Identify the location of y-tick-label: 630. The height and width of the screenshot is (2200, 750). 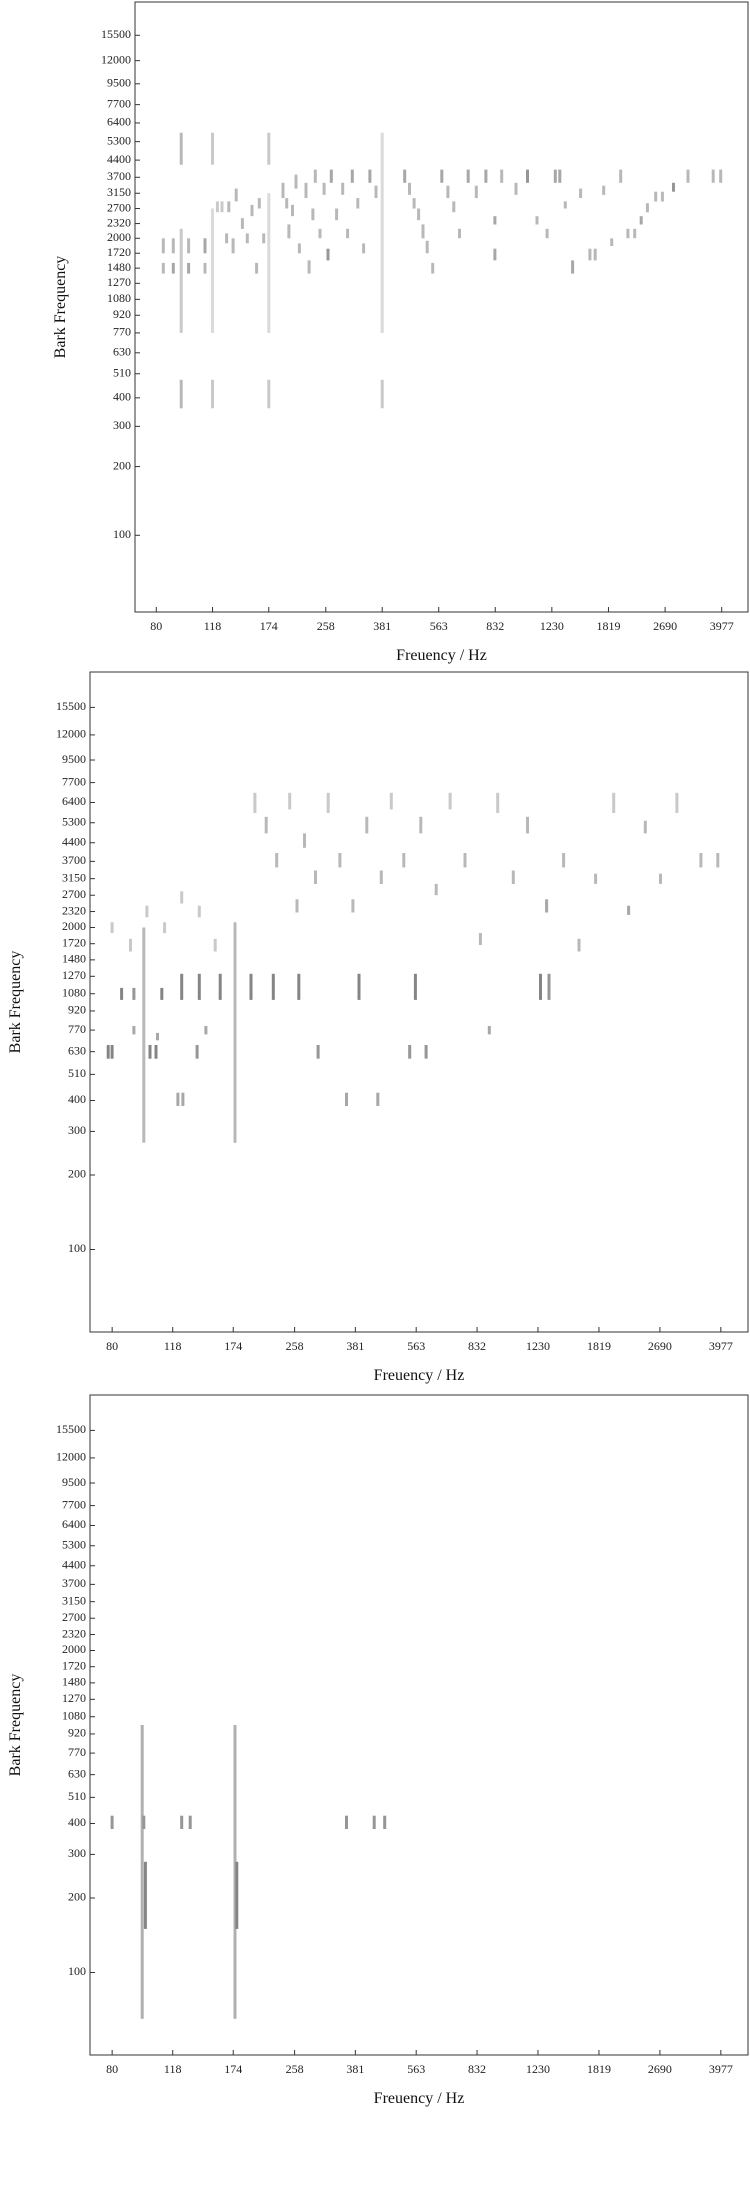
(77, 1773).